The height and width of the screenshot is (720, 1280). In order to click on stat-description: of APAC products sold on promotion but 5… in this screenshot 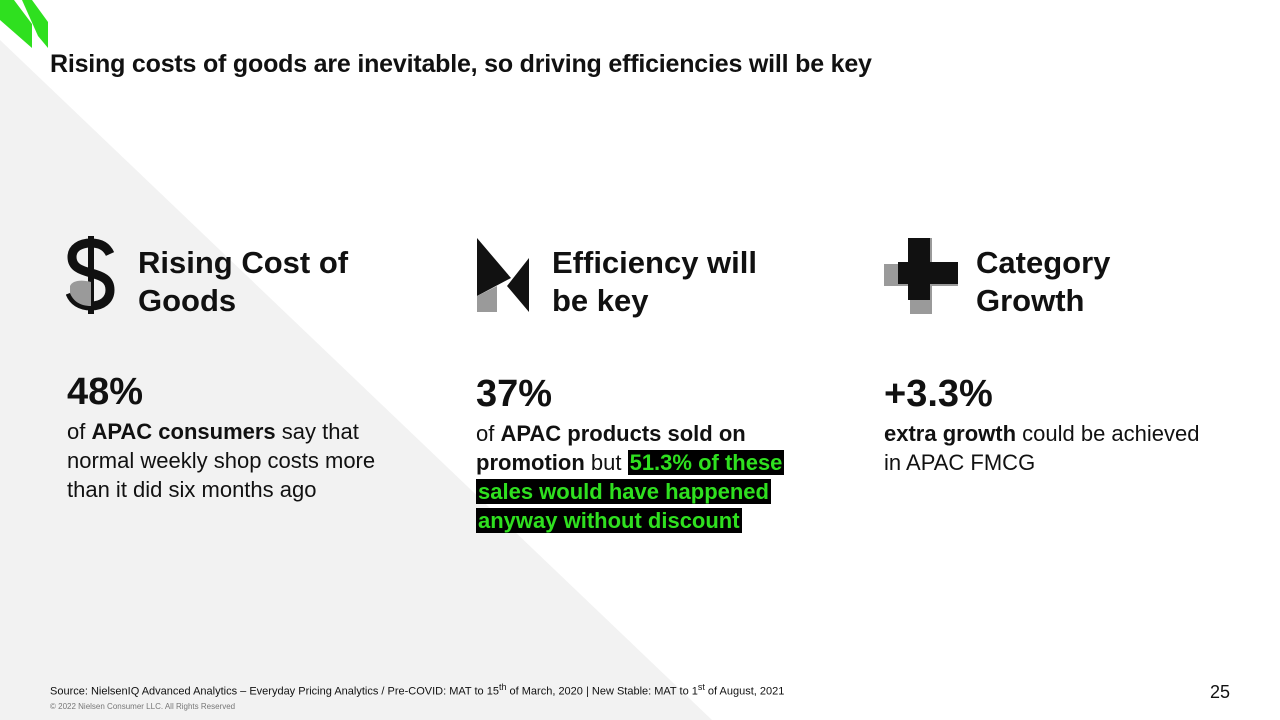, I will do `click(630, 477)`.